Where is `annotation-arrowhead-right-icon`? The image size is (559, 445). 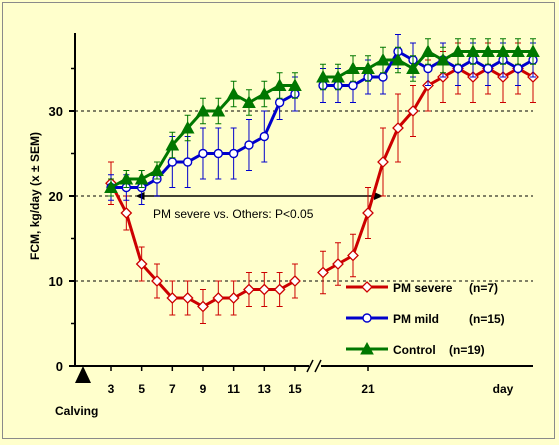
annotation-arrowhead-right-icon is located at coordinates (378, 196).